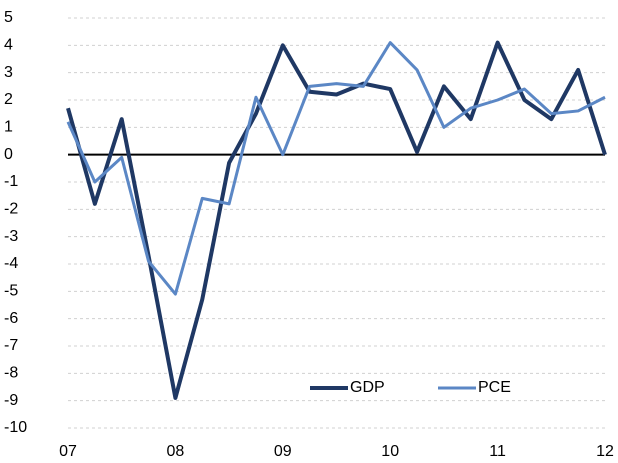 This screenshot has width=618, height=463. Describe the element at coordinates (605, 451) in the screenshot. I see `x-tick-label: 12` at that location.